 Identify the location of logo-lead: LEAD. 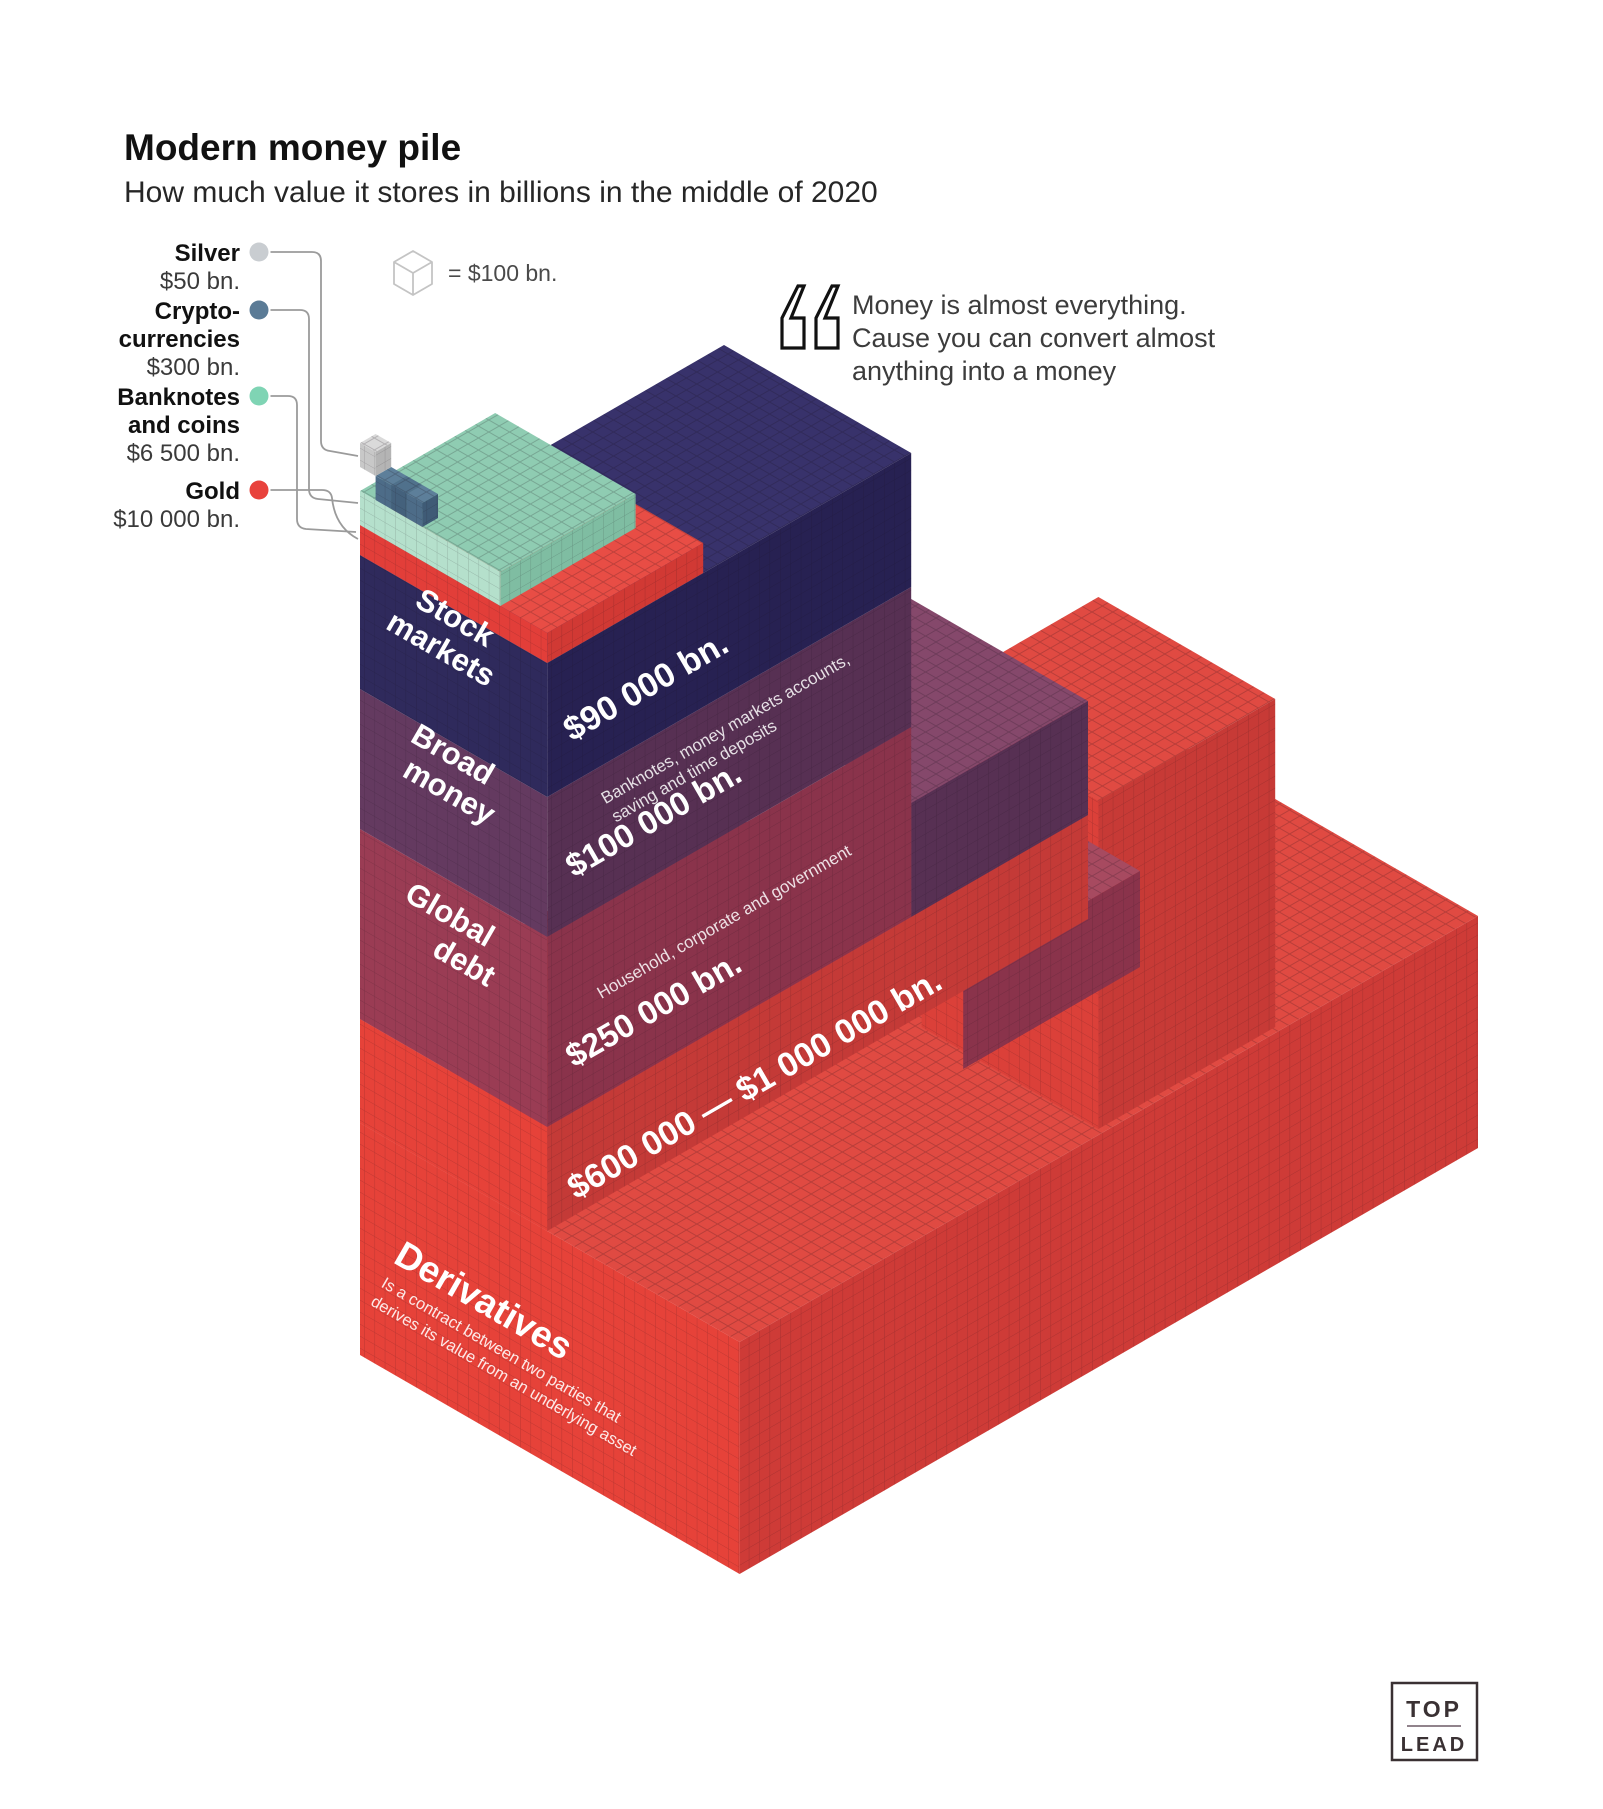
(1434, 1745).